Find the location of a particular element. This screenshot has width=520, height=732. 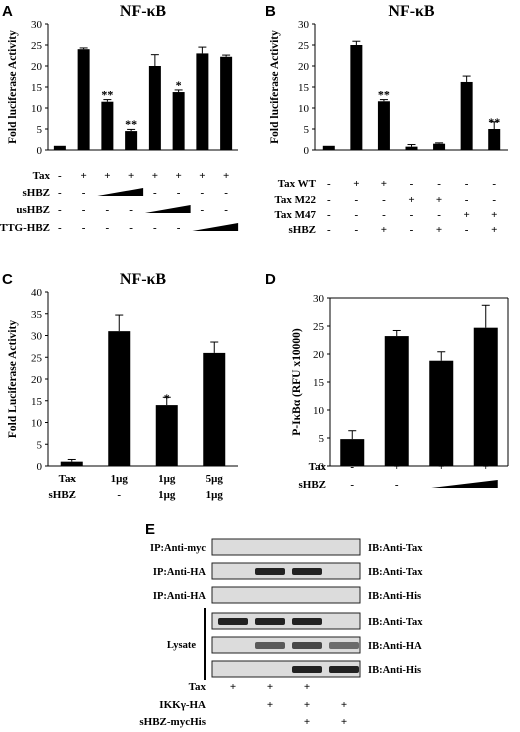

panel-b-label: B is located at coordinates (270, 11).